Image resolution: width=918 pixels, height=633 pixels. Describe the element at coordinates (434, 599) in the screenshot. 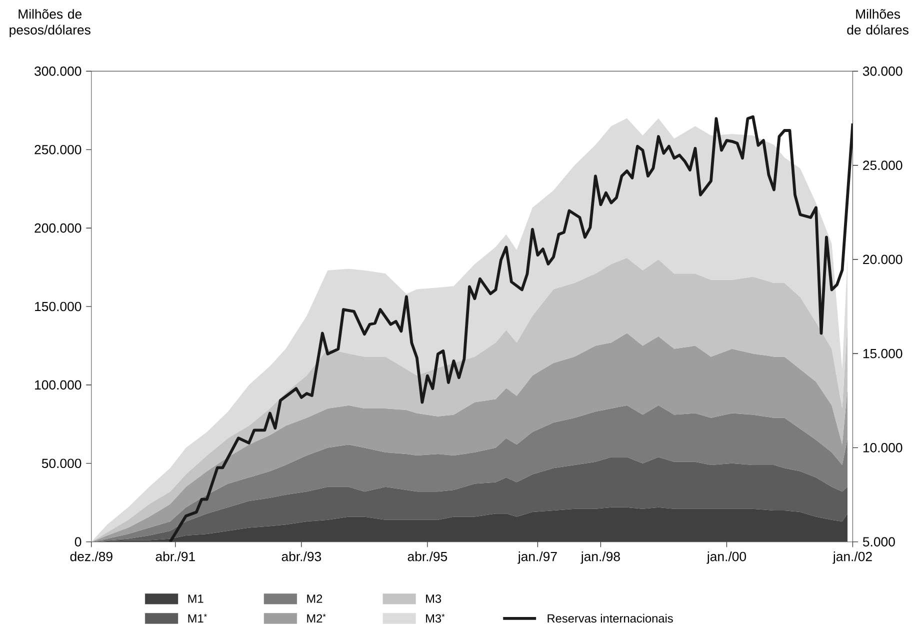

I see `legend-label: M3` at that location.